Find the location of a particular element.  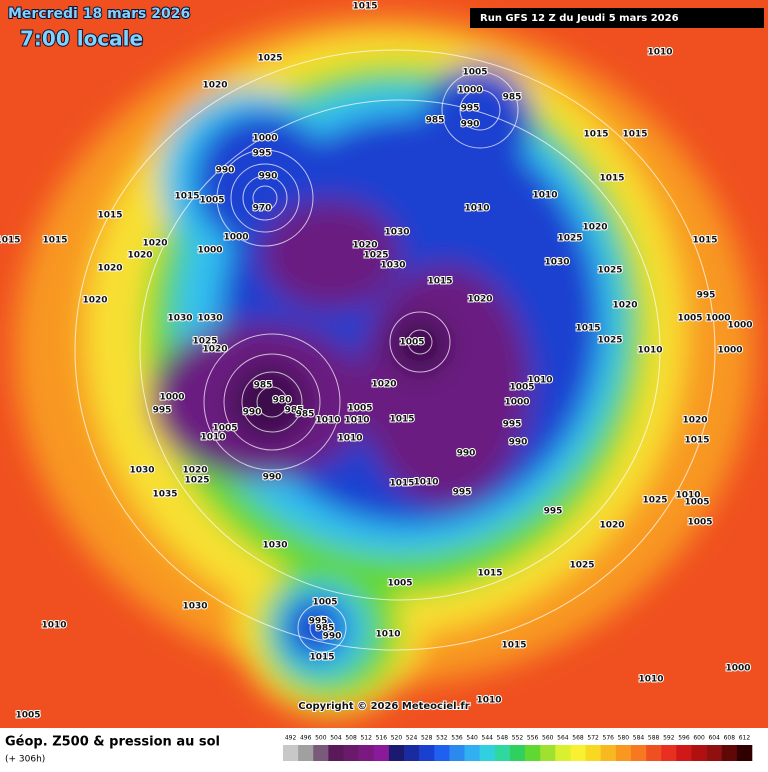

colorbar-label: 524 is located at coordinates (412, 738).